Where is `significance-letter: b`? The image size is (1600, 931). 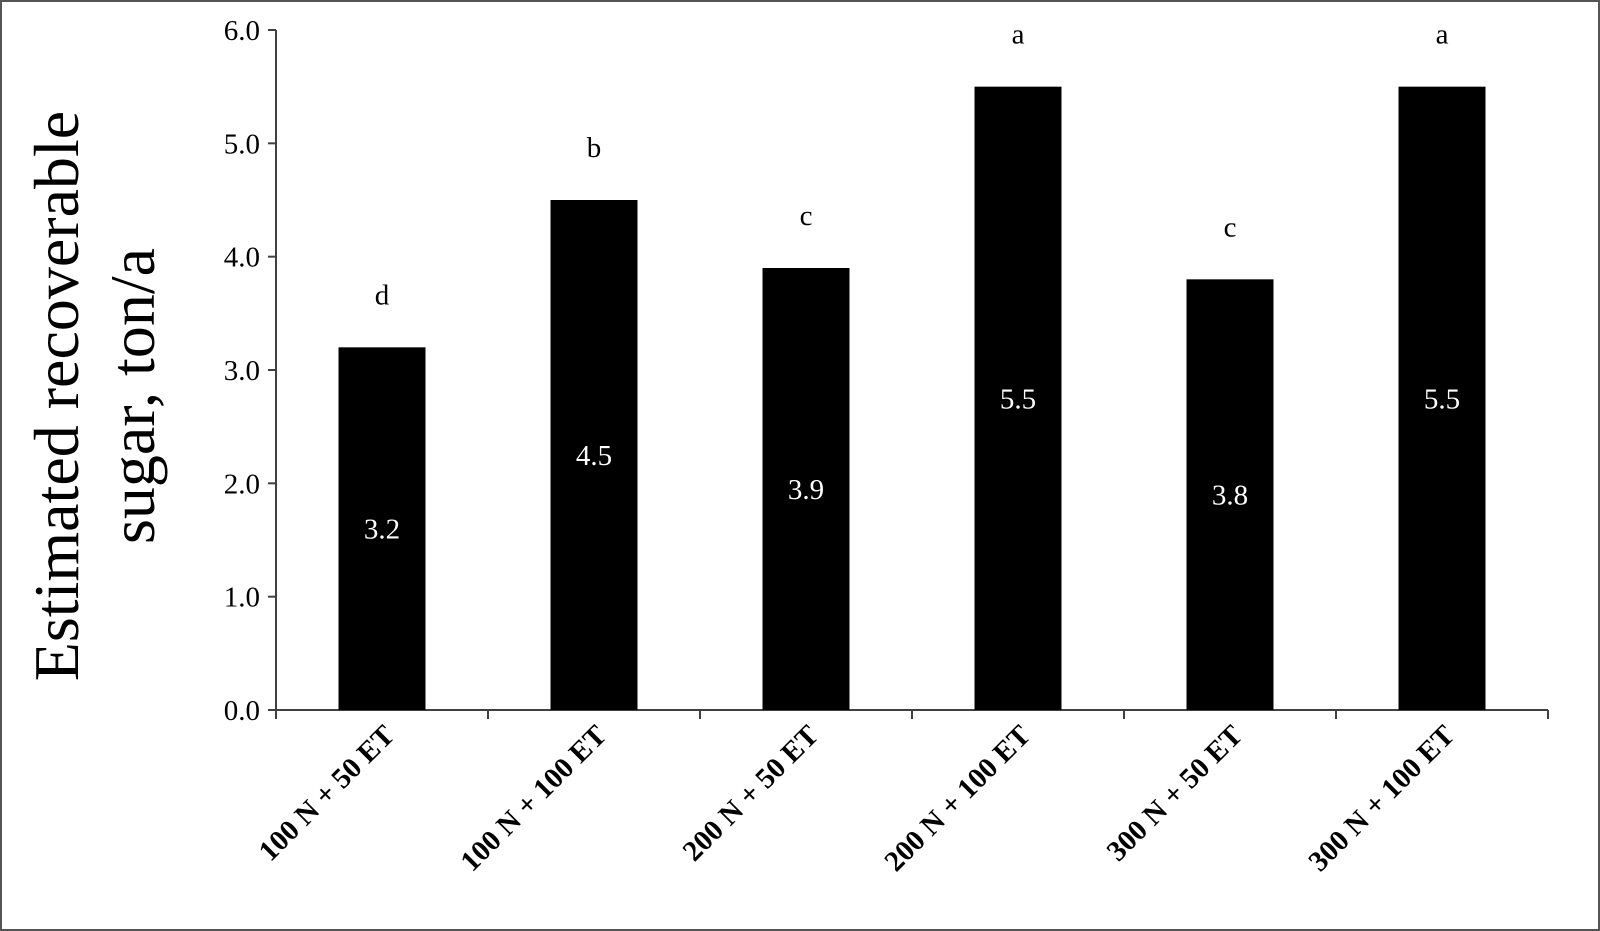 significance-letter: b is located at coordinates (594, 148).